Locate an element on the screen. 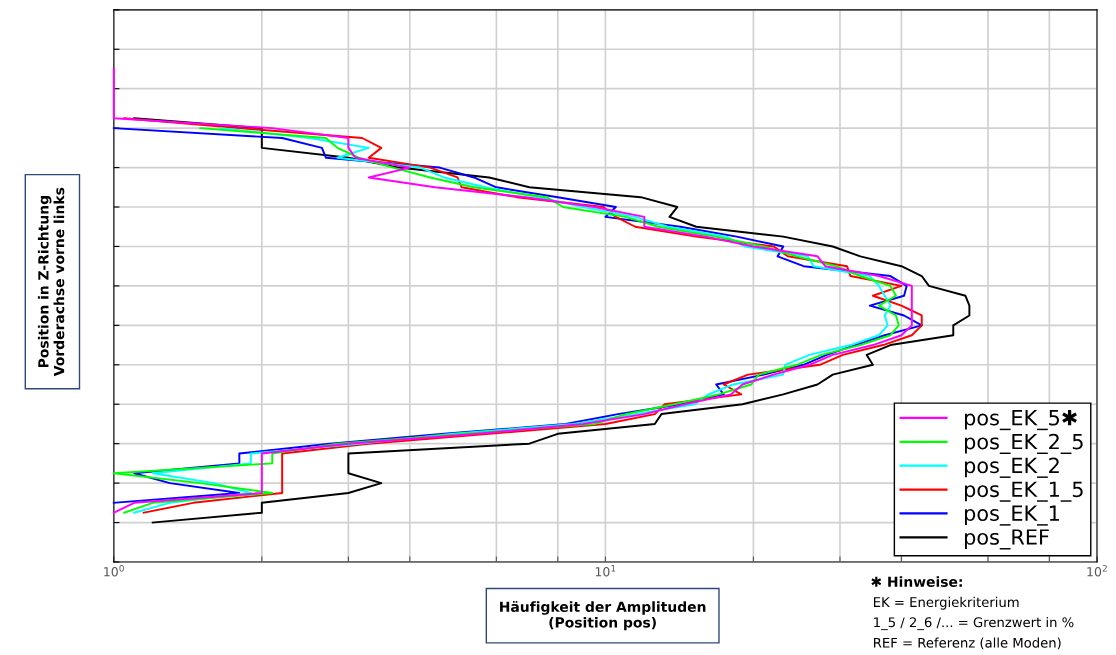  legend-label: pos_EK_2_5 is located at coordinates (1024, 444).